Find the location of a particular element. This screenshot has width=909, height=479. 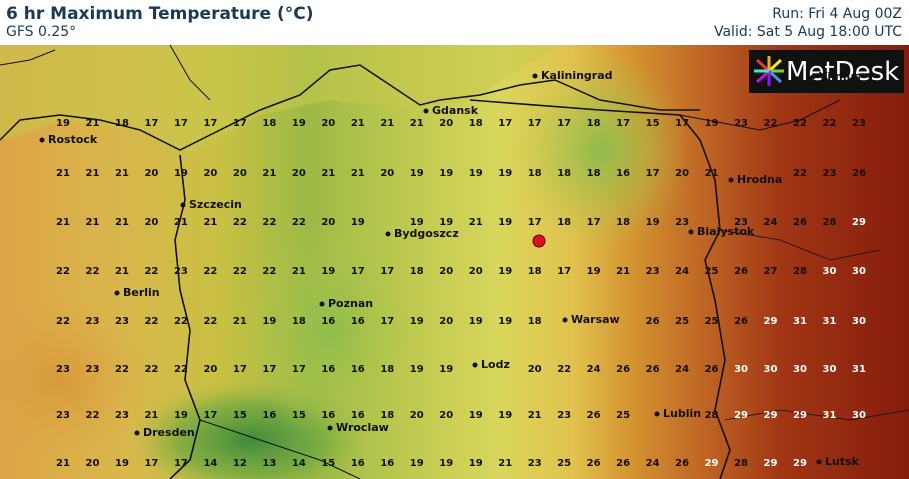

city-label: Kaliningrad is located at coordinates (577, 75).